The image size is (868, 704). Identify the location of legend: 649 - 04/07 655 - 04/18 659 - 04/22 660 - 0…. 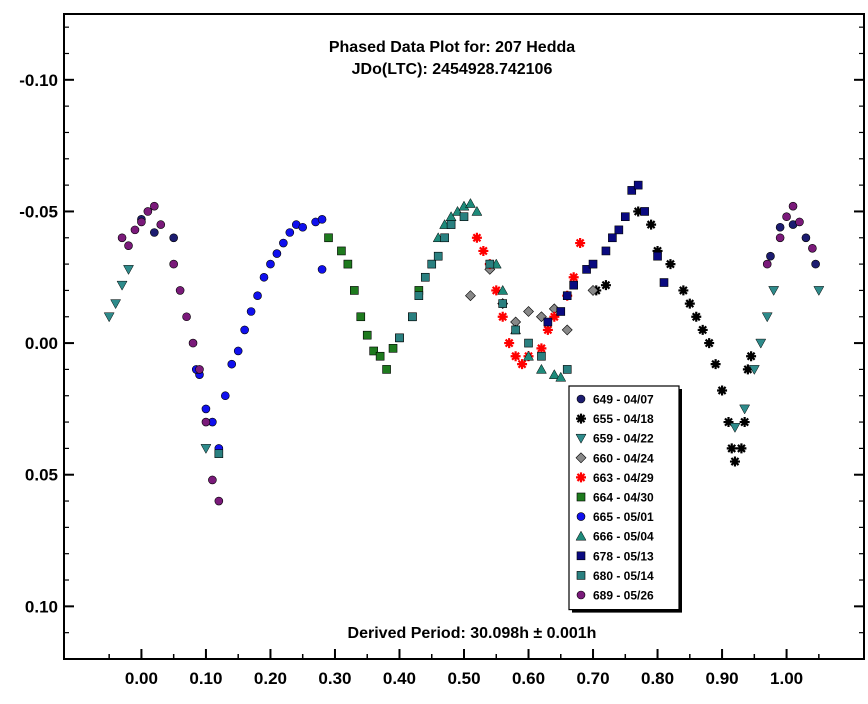
(625, 499).